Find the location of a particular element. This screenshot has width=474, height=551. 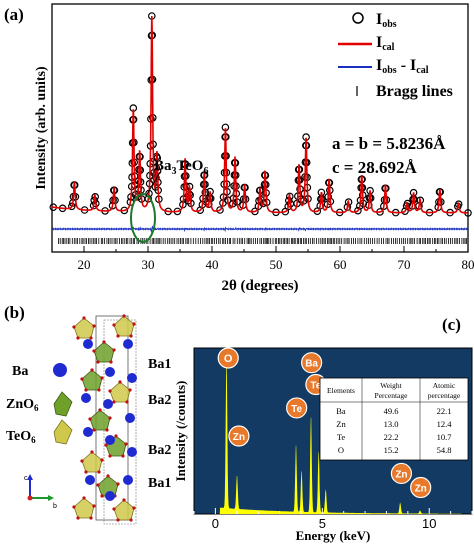

table-cell: 12.4 is located at coordinates (445, 424).